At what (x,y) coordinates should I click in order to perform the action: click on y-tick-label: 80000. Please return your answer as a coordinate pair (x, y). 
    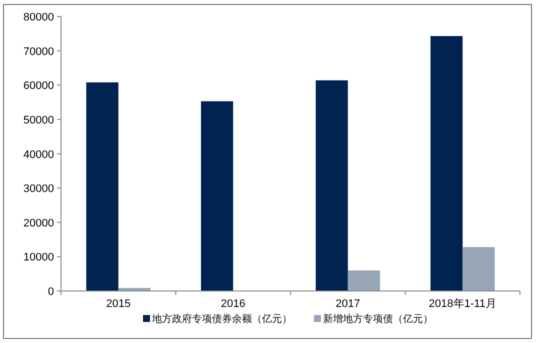
    Looking at the image, I should click on (38, 18).